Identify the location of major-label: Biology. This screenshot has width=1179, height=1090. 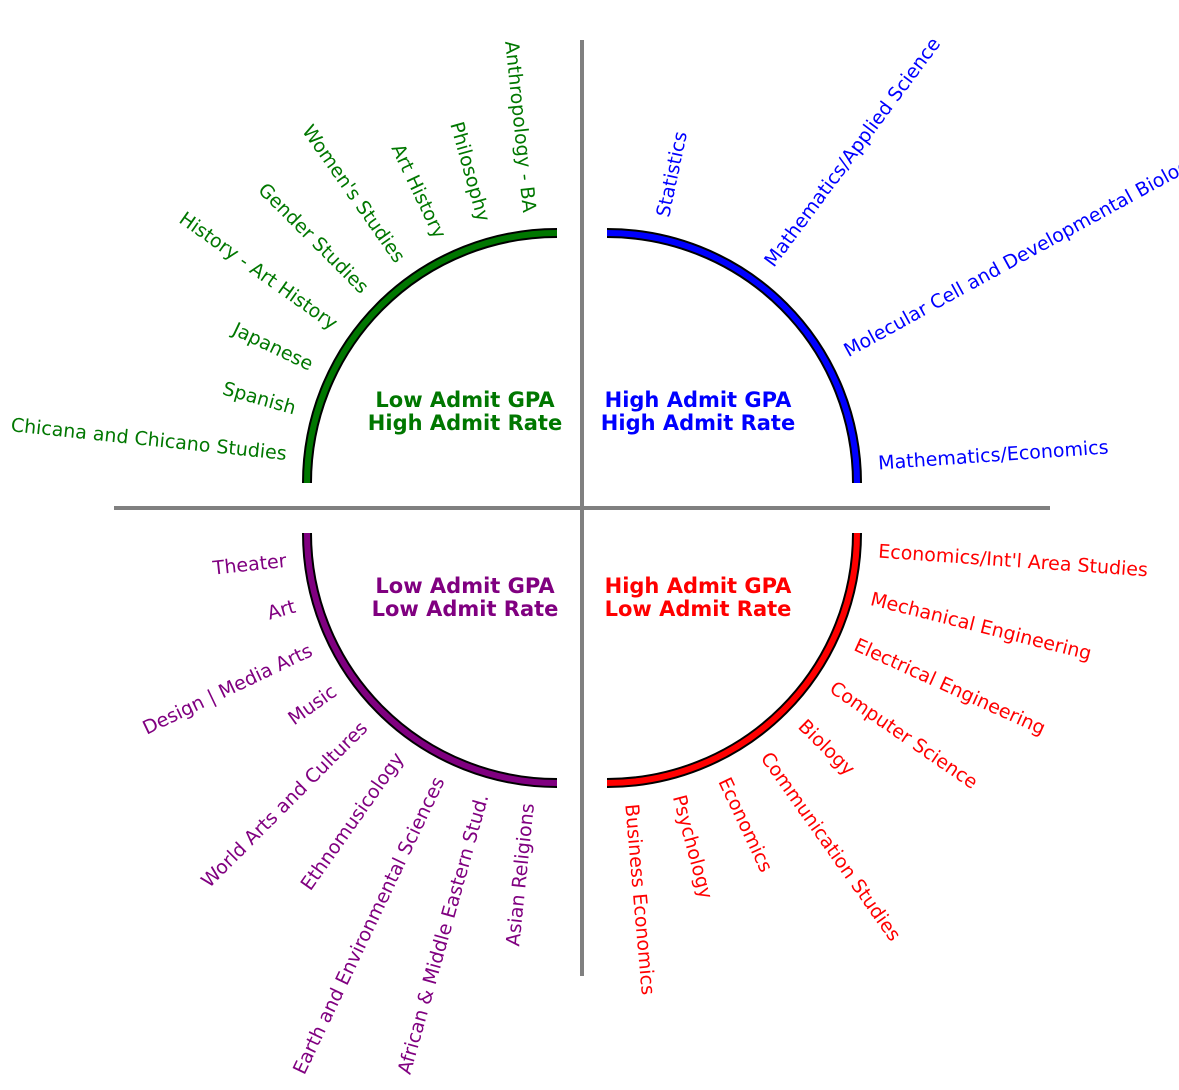
(826, 747).